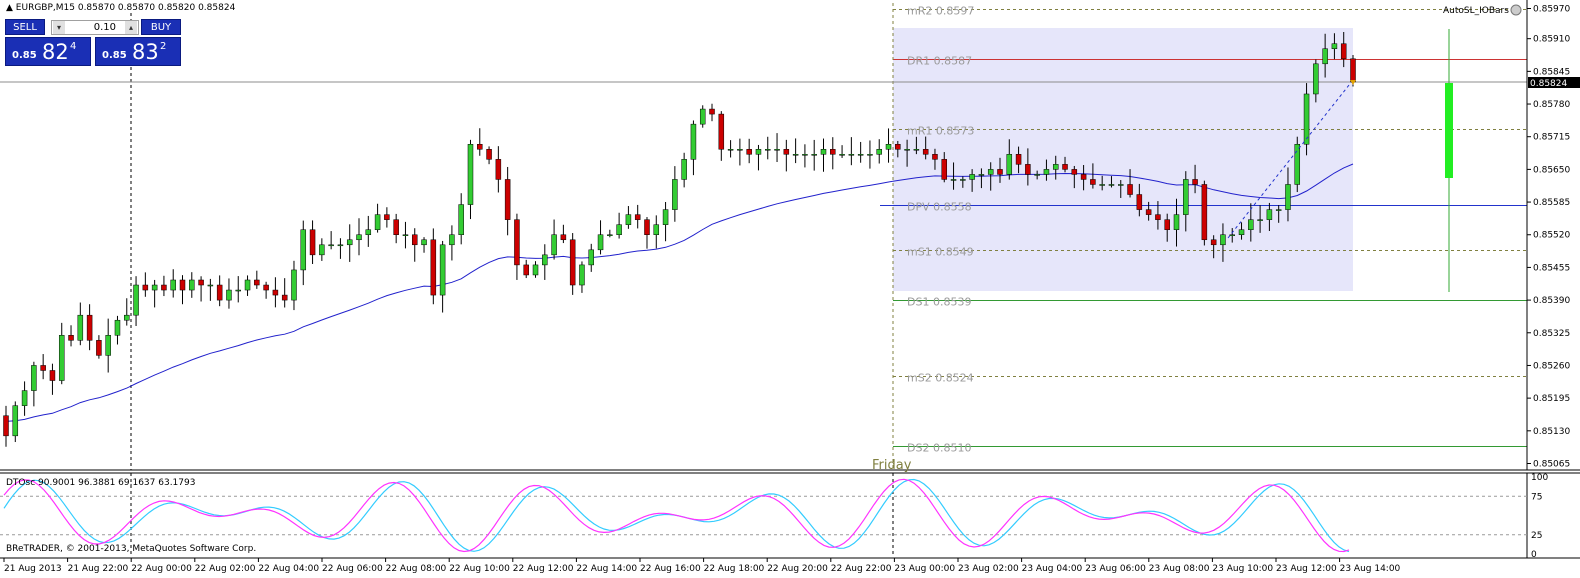 The width and height of the screenshot is (1580, 578). Describe the element at coordinates (939, 61) in the screenshot. I see `pivot-level-label: DR1 0.8587` at that location.